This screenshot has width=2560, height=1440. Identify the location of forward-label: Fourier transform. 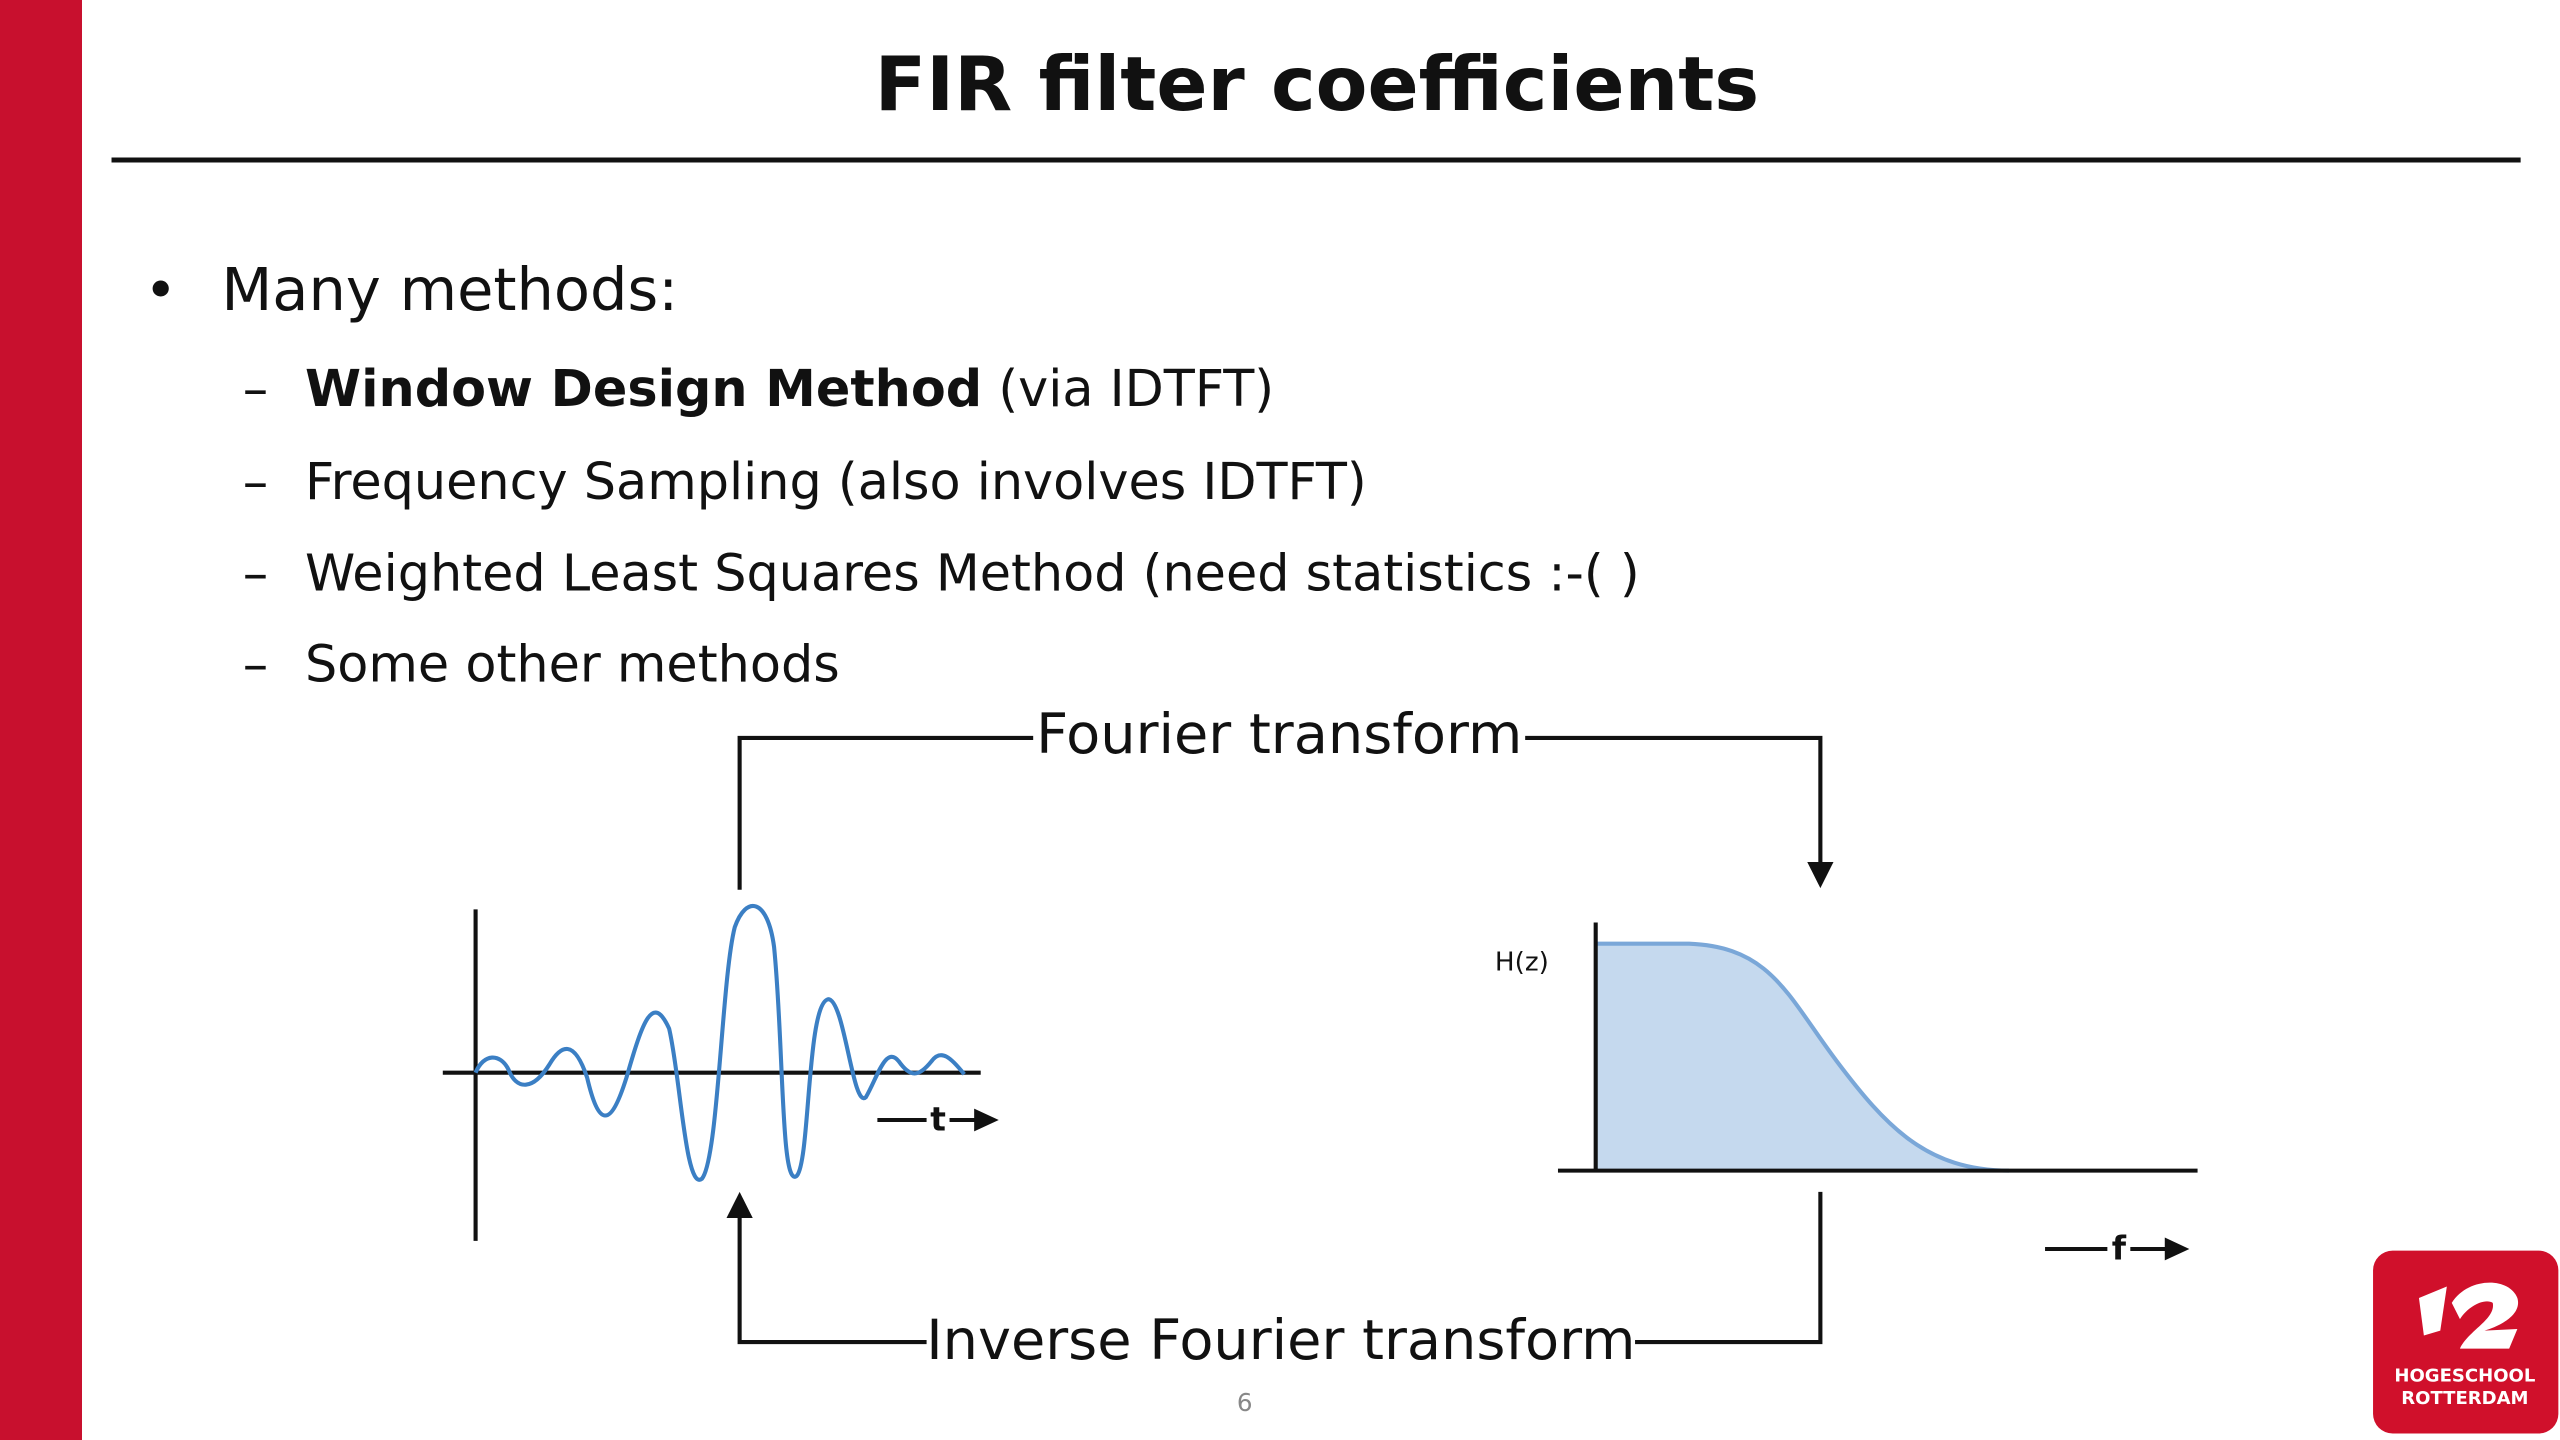
(1279, 734).